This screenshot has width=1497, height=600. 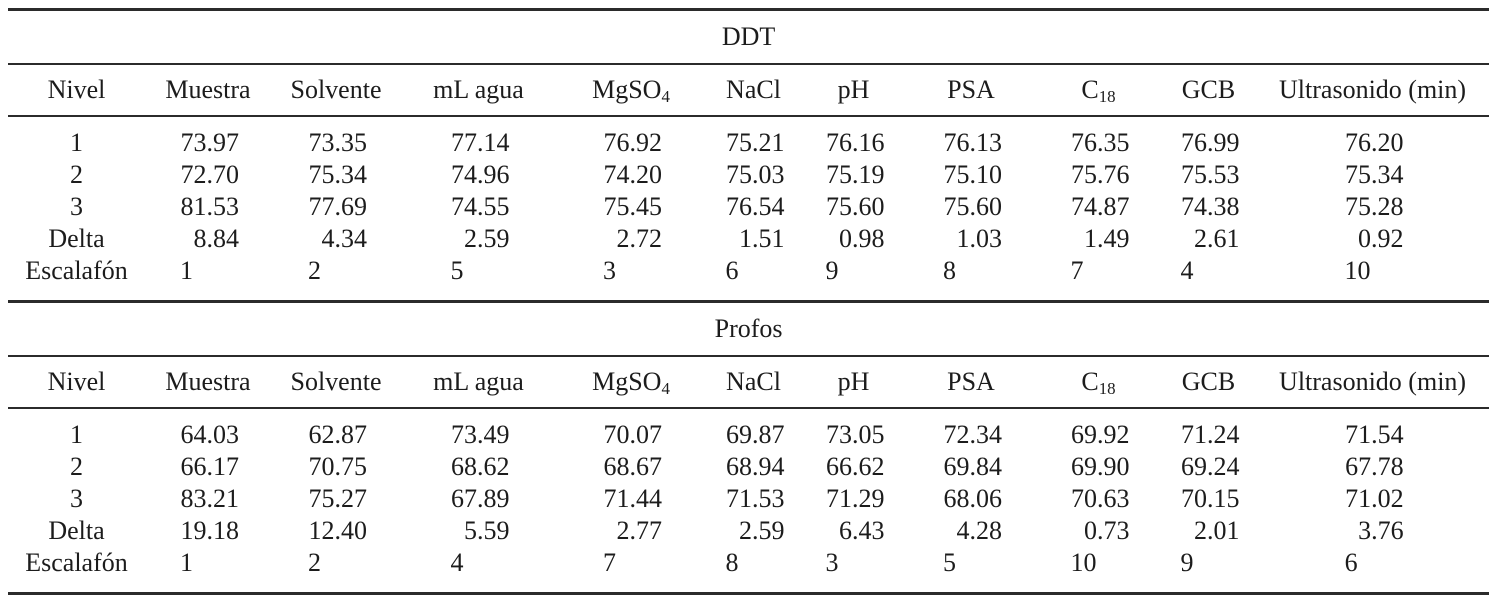 What do you see at coordinates (487, 238) in the screenshot?
I see `value: 2.59` at bounding box center [487, 238].